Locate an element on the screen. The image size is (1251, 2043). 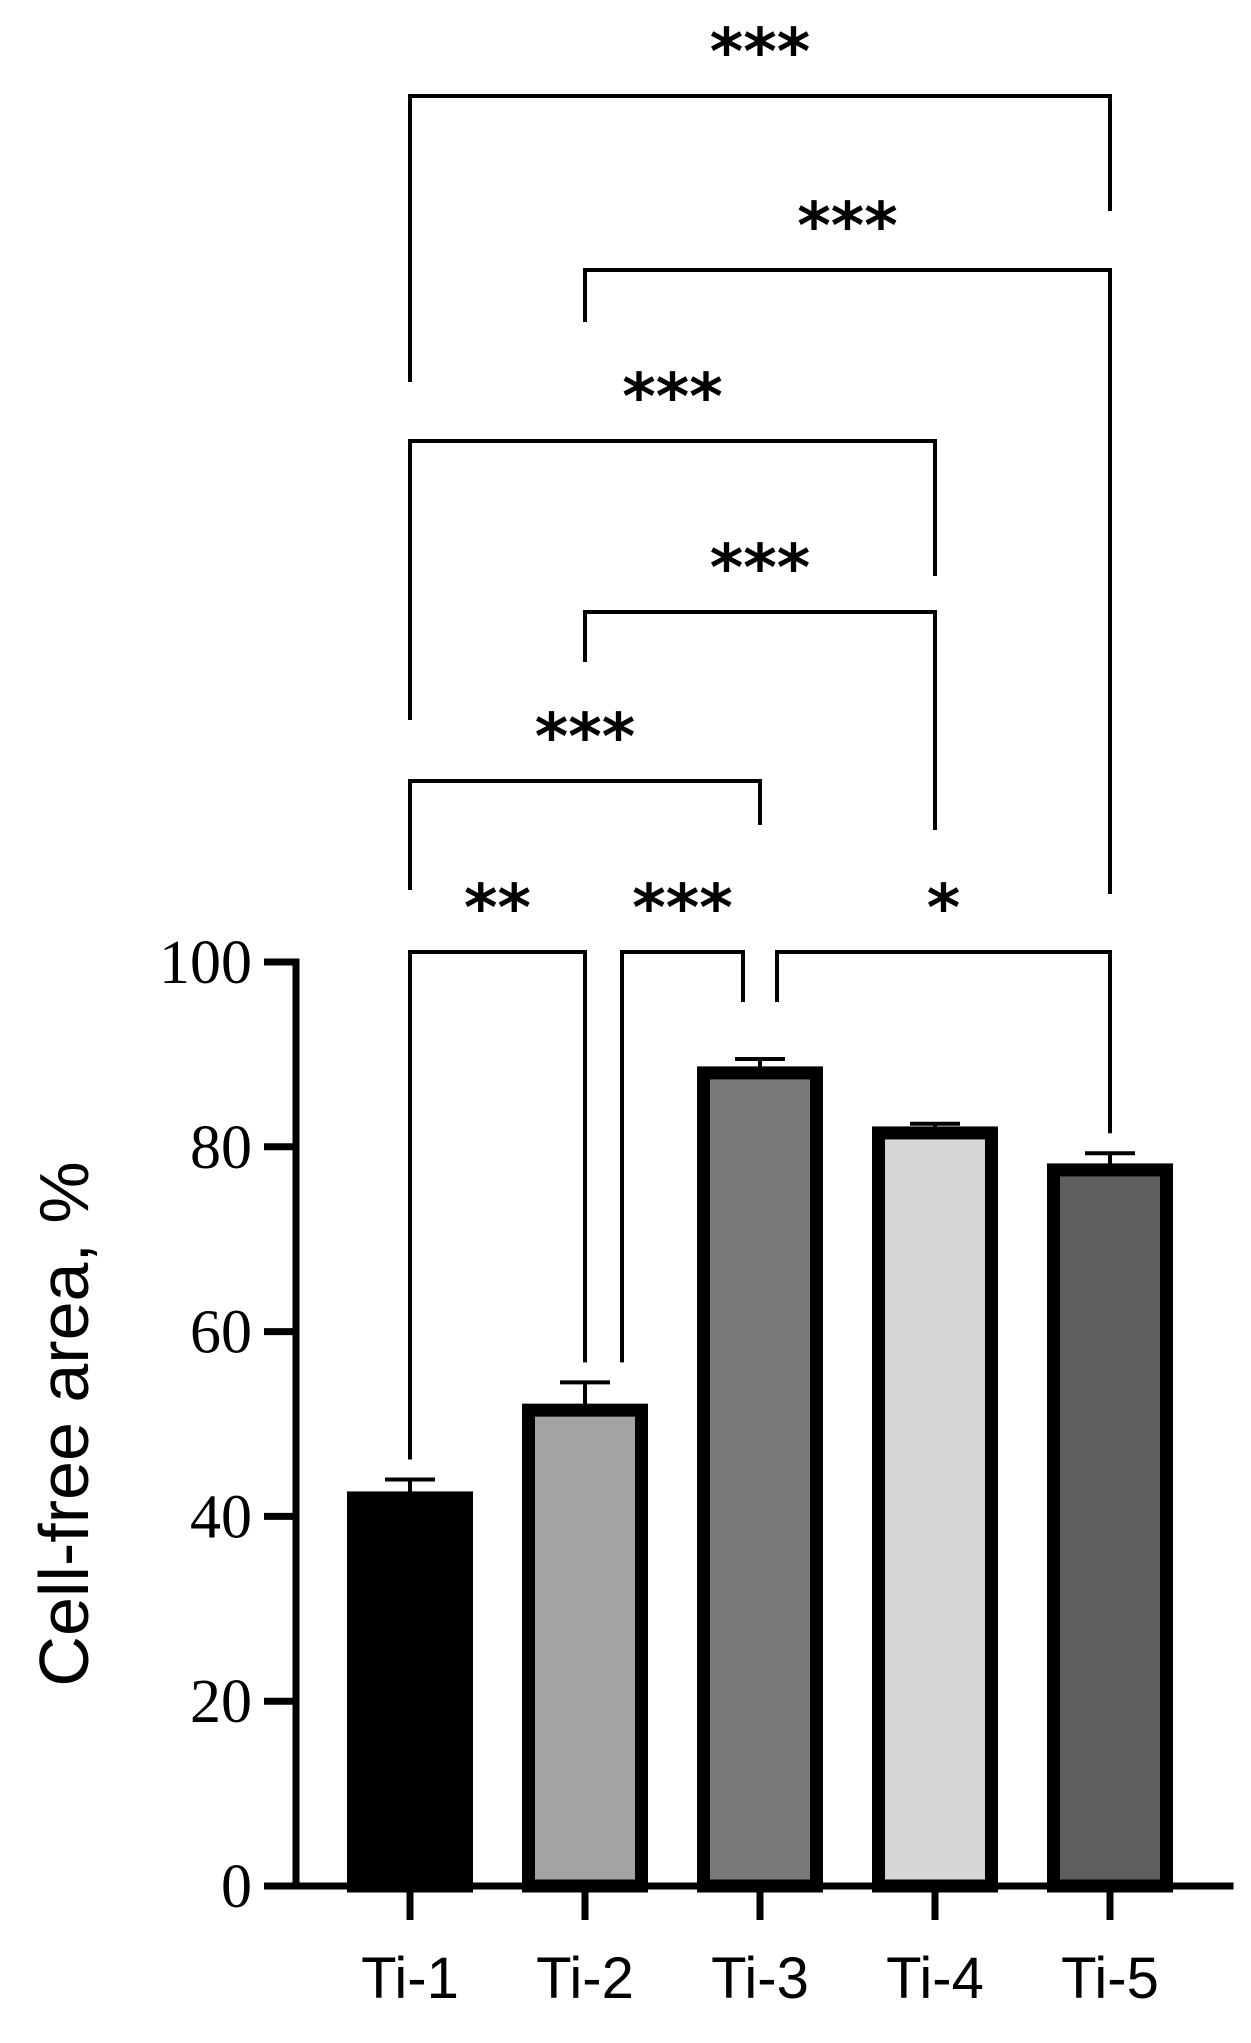
y-tick-label: 20 is located at coordinates (221, 1702).